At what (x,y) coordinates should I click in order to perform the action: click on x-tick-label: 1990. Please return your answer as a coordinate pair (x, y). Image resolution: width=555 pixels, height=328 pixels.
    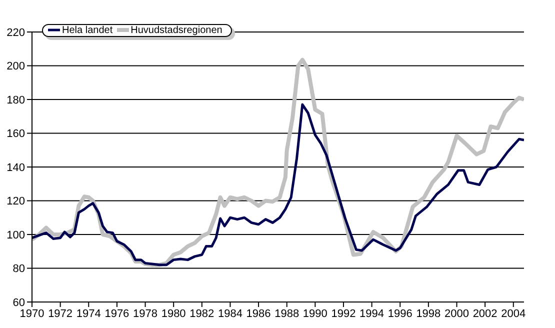
    Looking at the image, I should click on (315, 314).